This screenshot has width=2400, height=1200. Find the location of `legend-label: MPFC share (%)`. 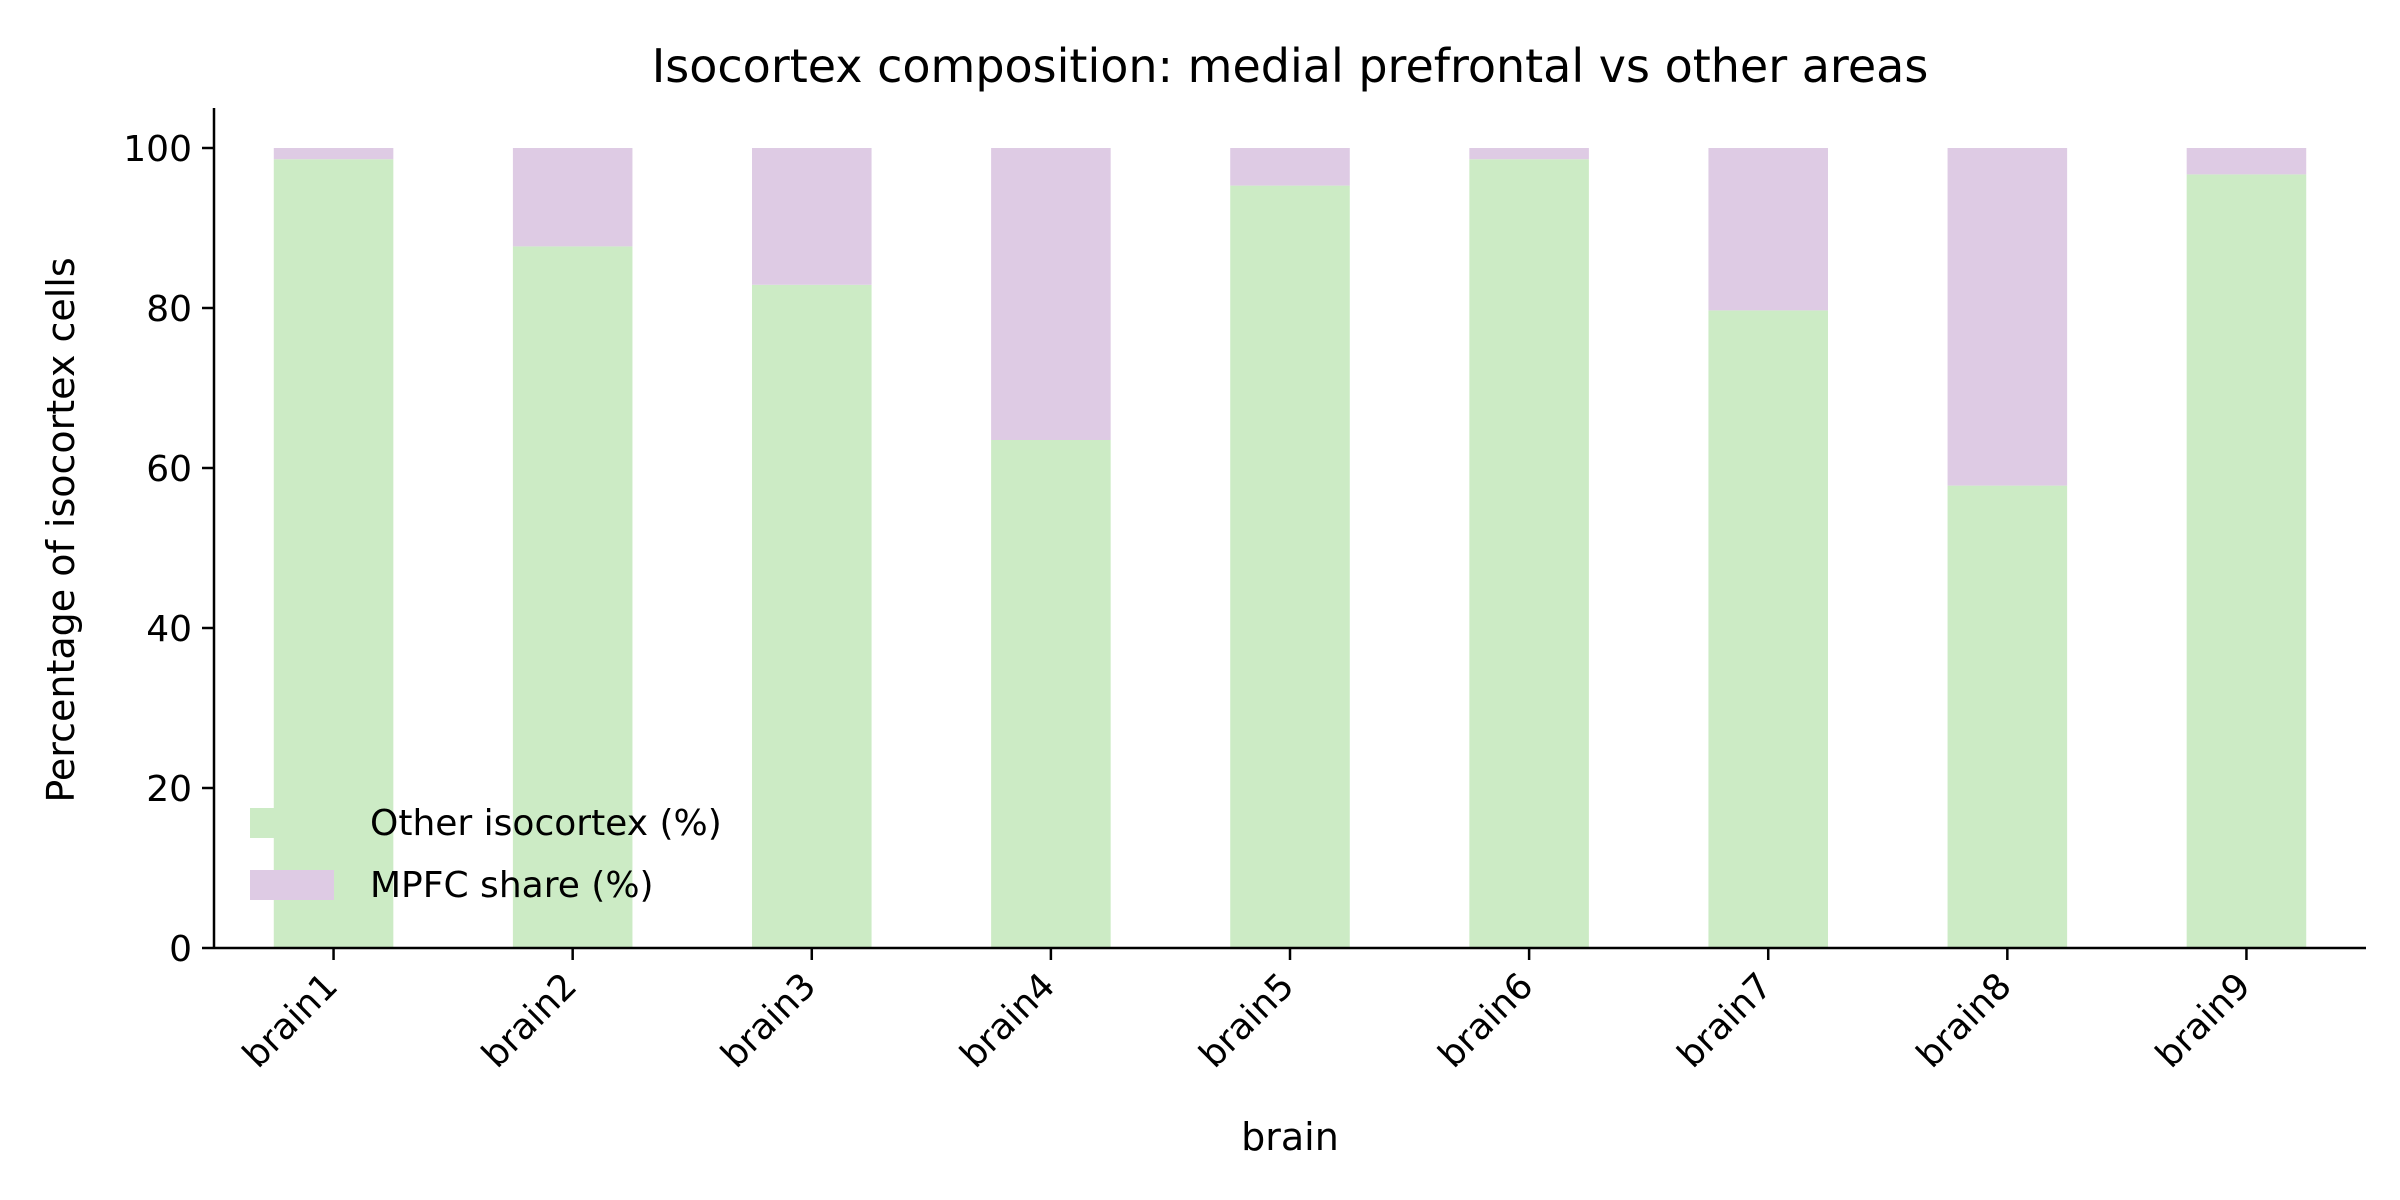

legend-label: MPFC share (%) is located at coordinates (512, 885).